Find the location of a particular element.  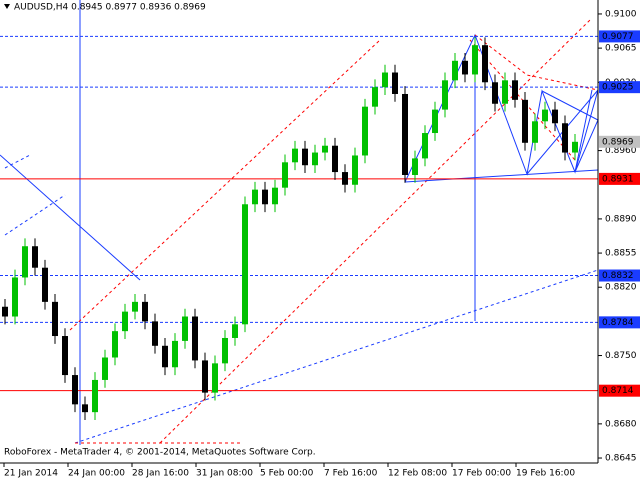

y-tick-label: 0.8855 is located at coordinates (621, 254).